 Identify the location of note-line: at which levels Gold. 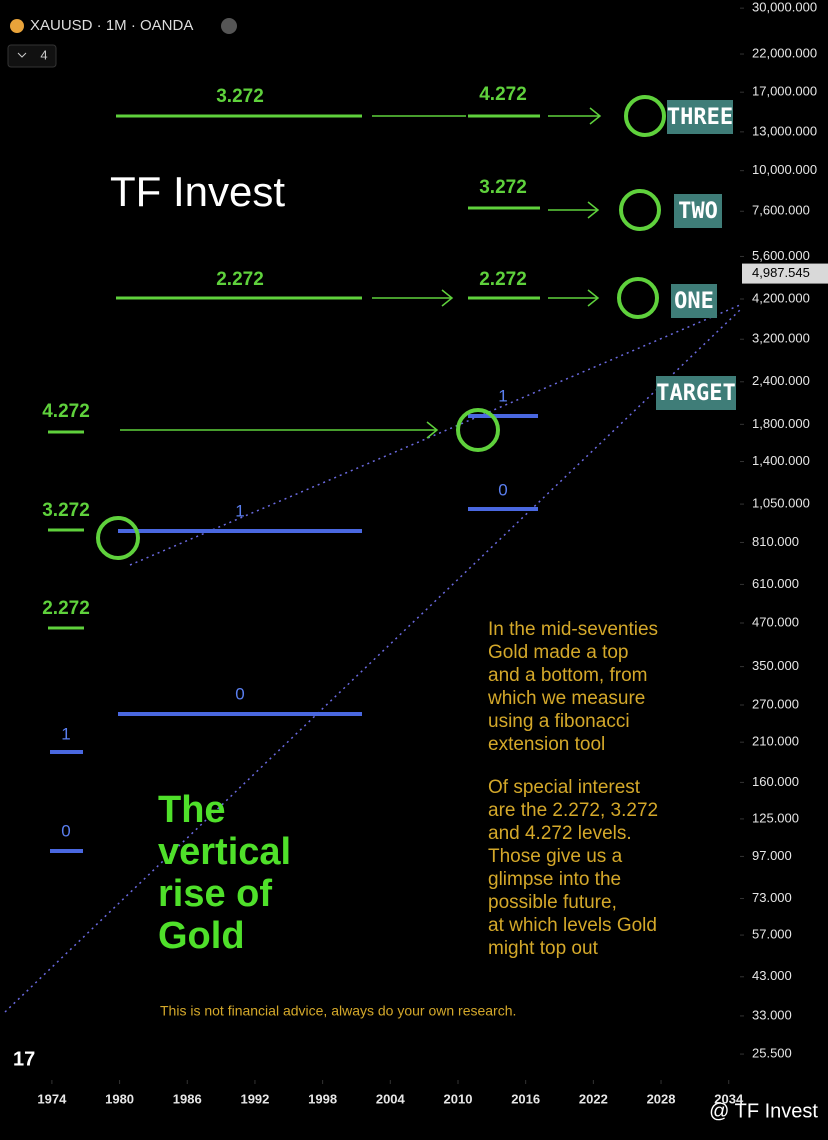
(572, 925).